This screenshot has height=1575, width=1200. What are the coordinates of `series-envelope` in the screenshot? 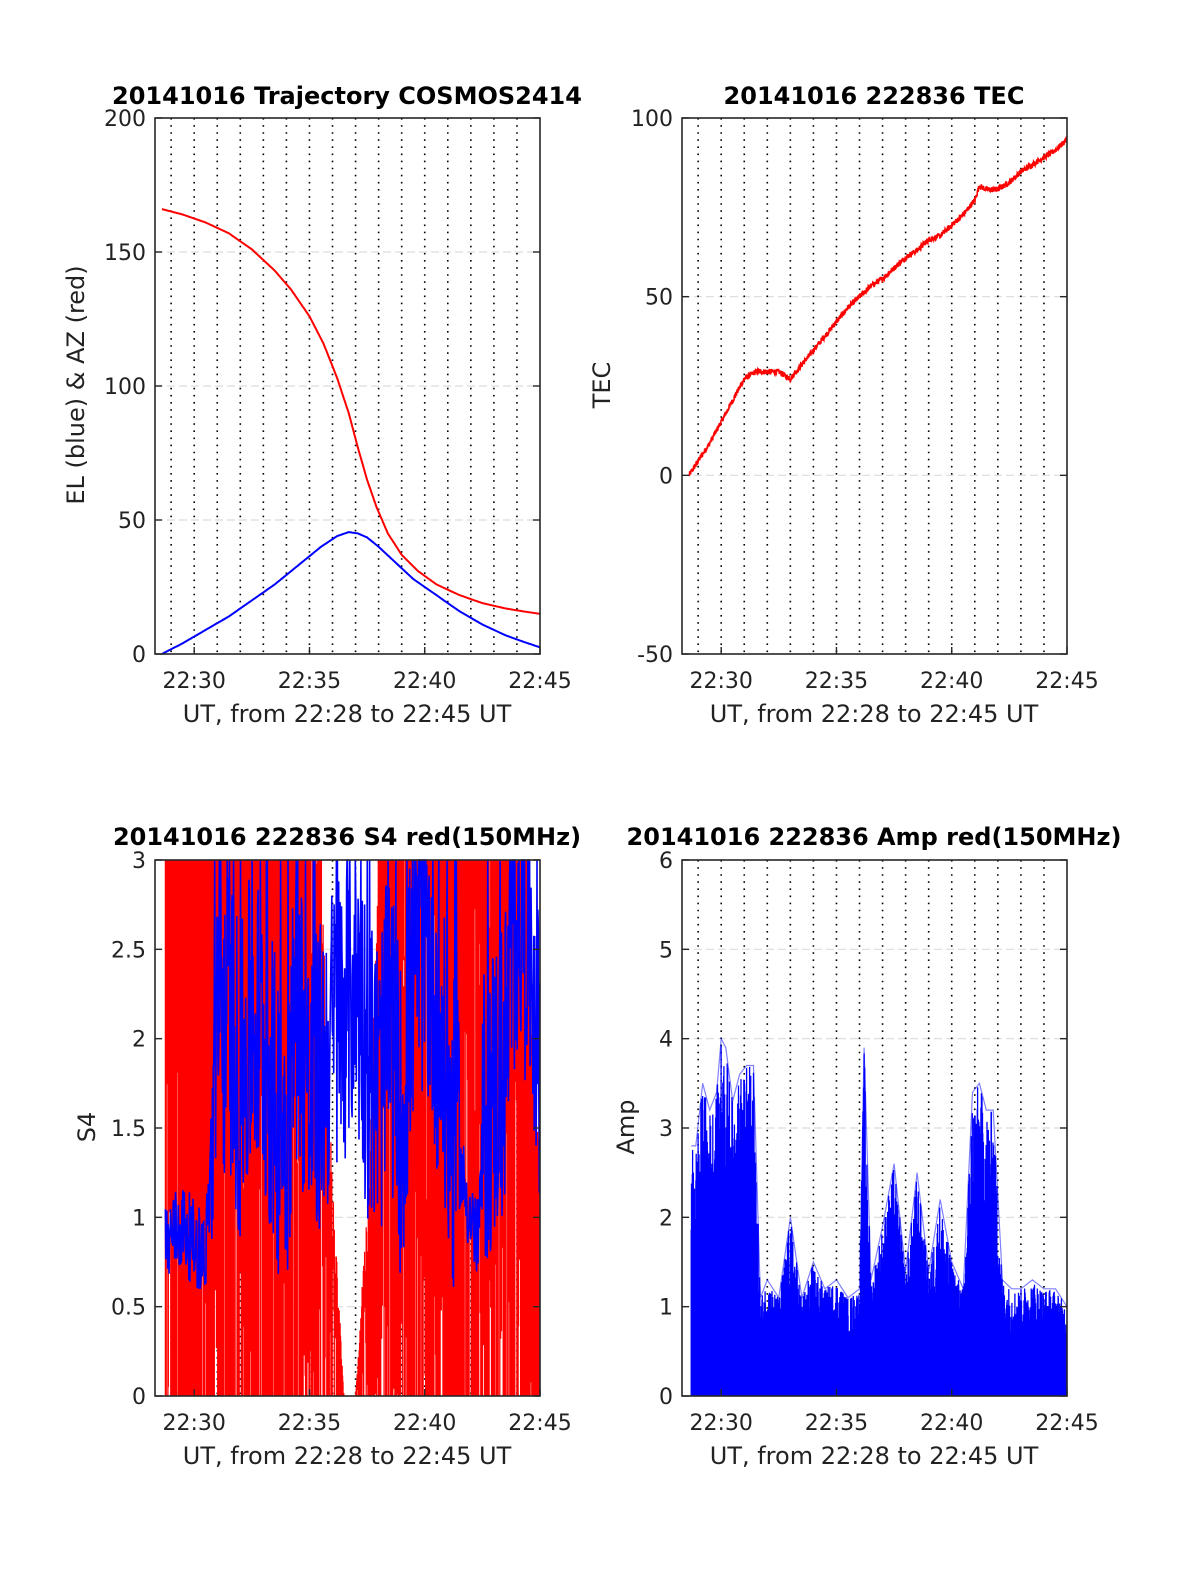 It's located at (879, 1172).